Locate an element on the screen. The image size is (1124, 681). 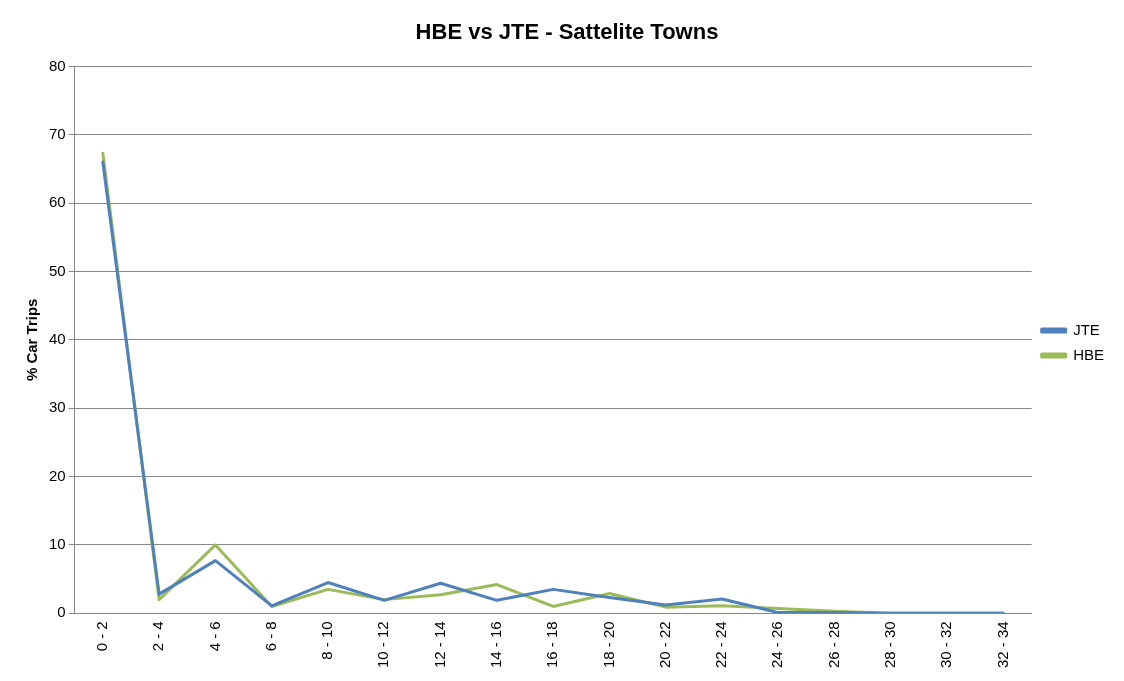
x-tick-label: 10 - 12 is located at coordinates (383, 644).